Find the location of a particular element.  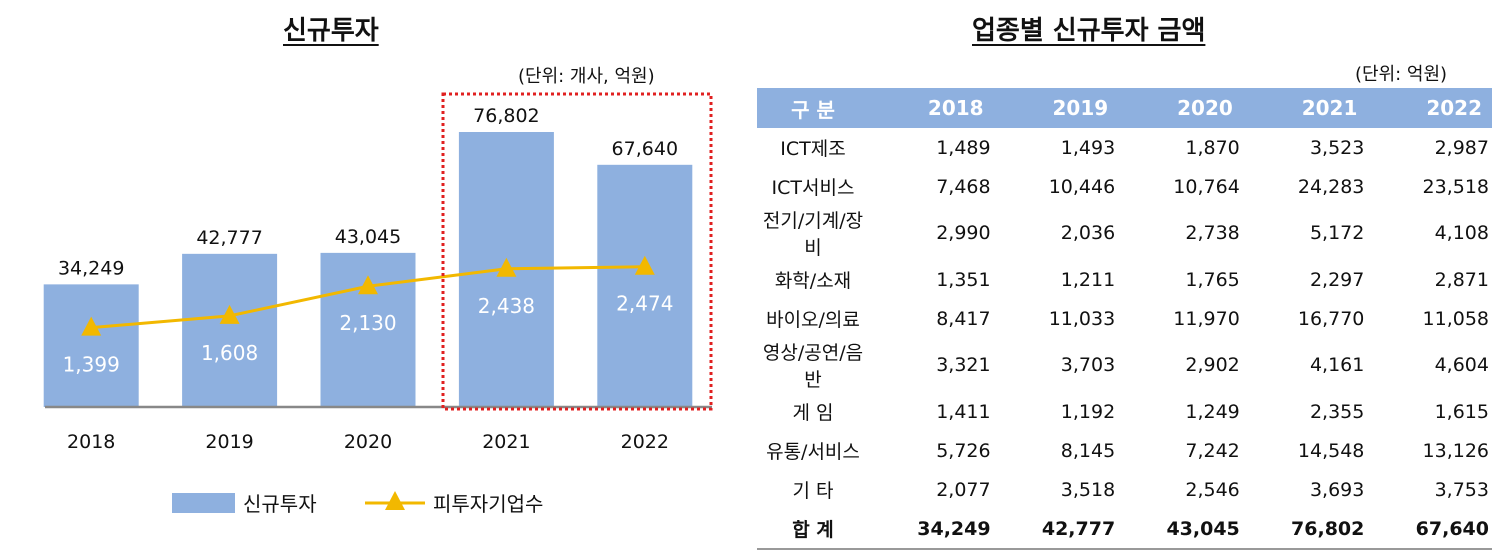

table-header-row: 구 분 2018 2019 2020 2021 2022 is located at coordinates (1124, 108).